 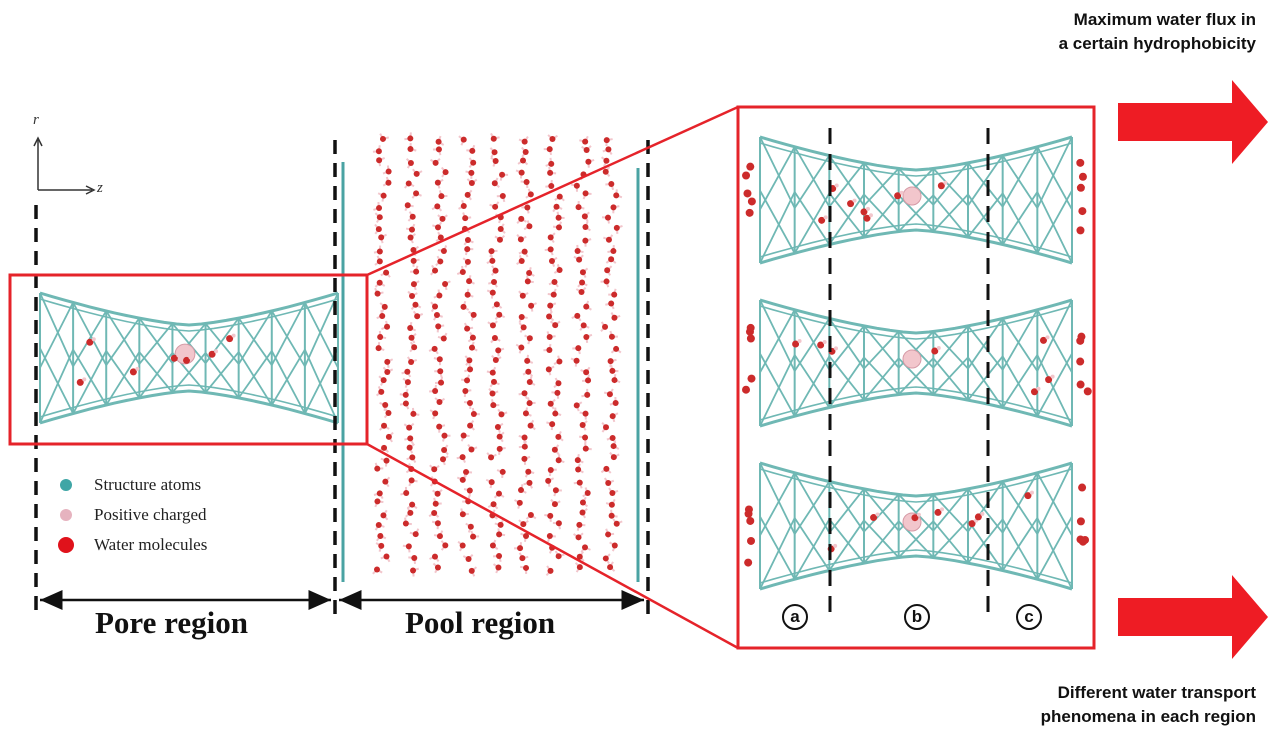 What do you see at coordinates (64, 165) in the screenshot?
I see `axis-indicator` at bounding box center [64, 165].